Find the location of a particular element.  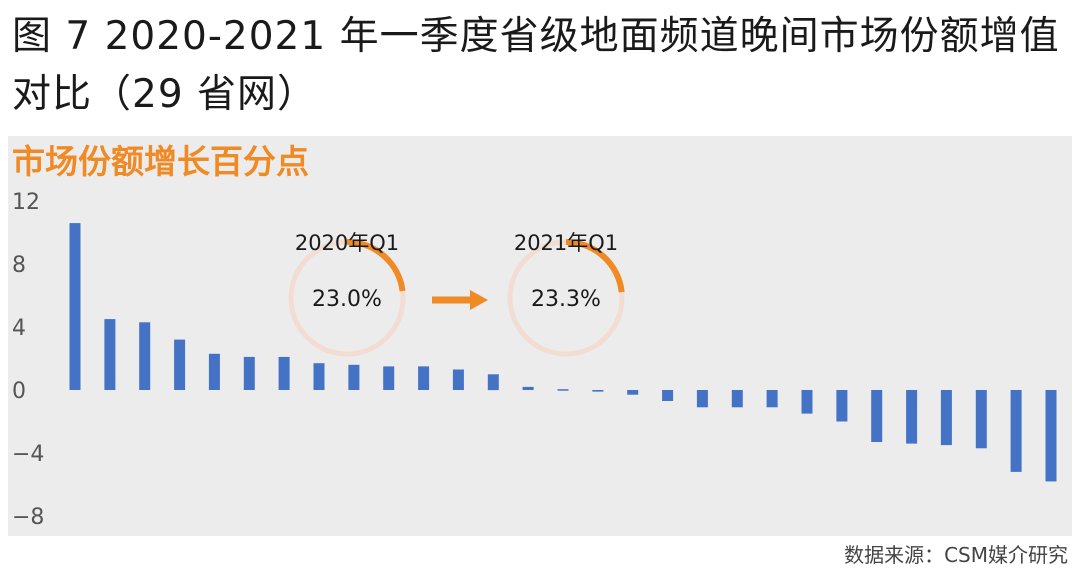

y-tick-label: −8 is located at coordinates (28, 517).